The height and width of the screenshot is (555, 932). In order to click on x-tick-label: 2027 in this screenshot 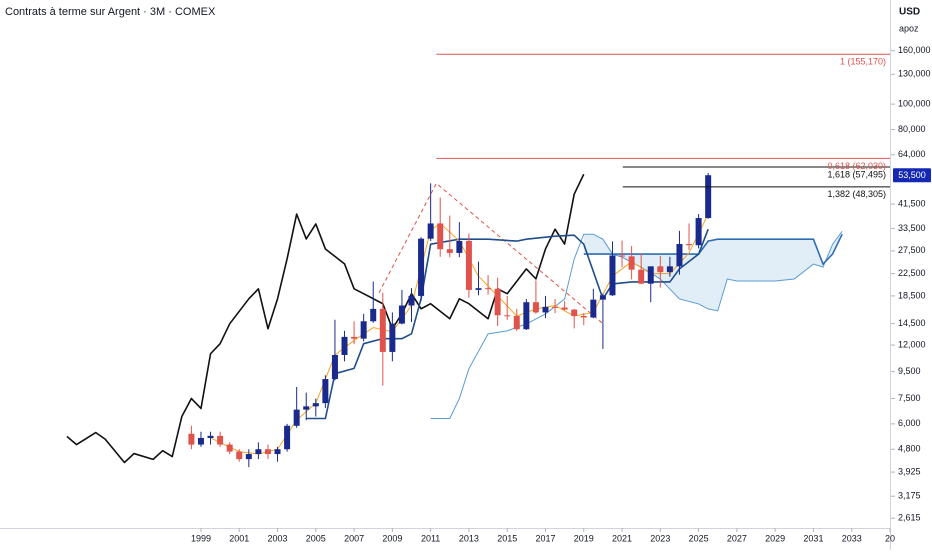, I will do `click(737, 538)`.